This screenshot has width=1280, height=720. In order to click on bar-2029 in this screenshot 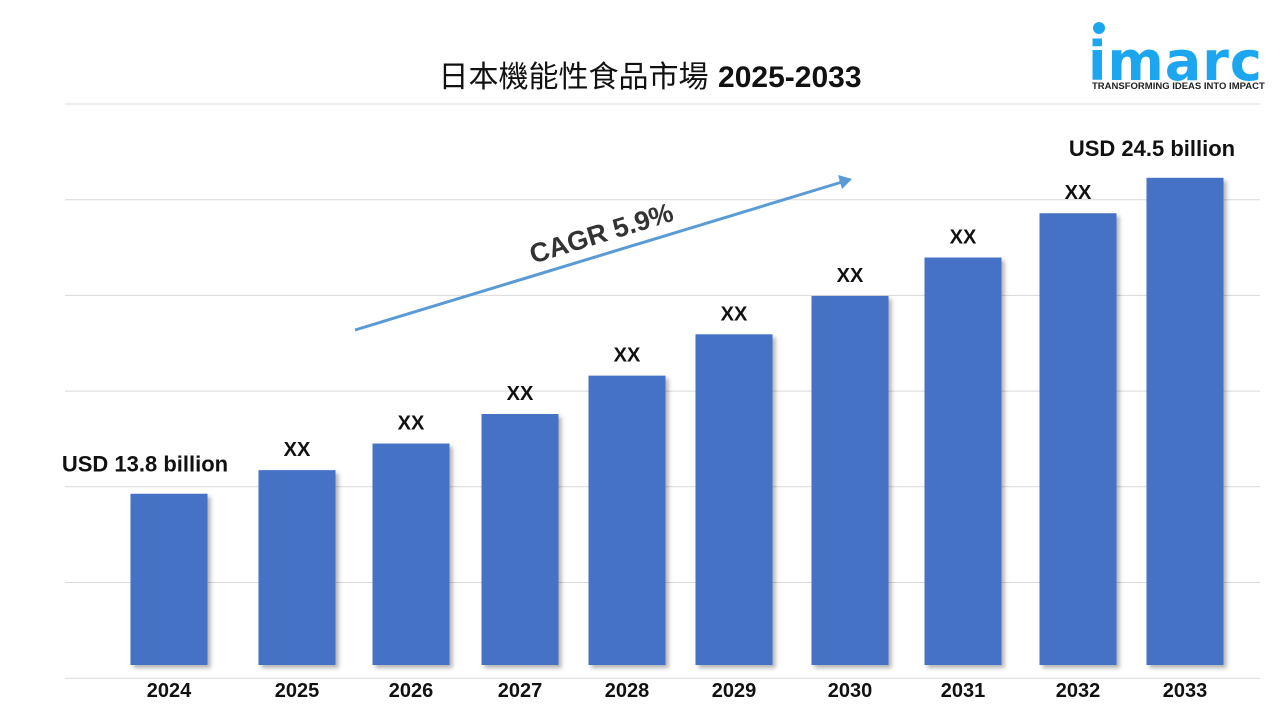, I will do `click(734, 499)`.